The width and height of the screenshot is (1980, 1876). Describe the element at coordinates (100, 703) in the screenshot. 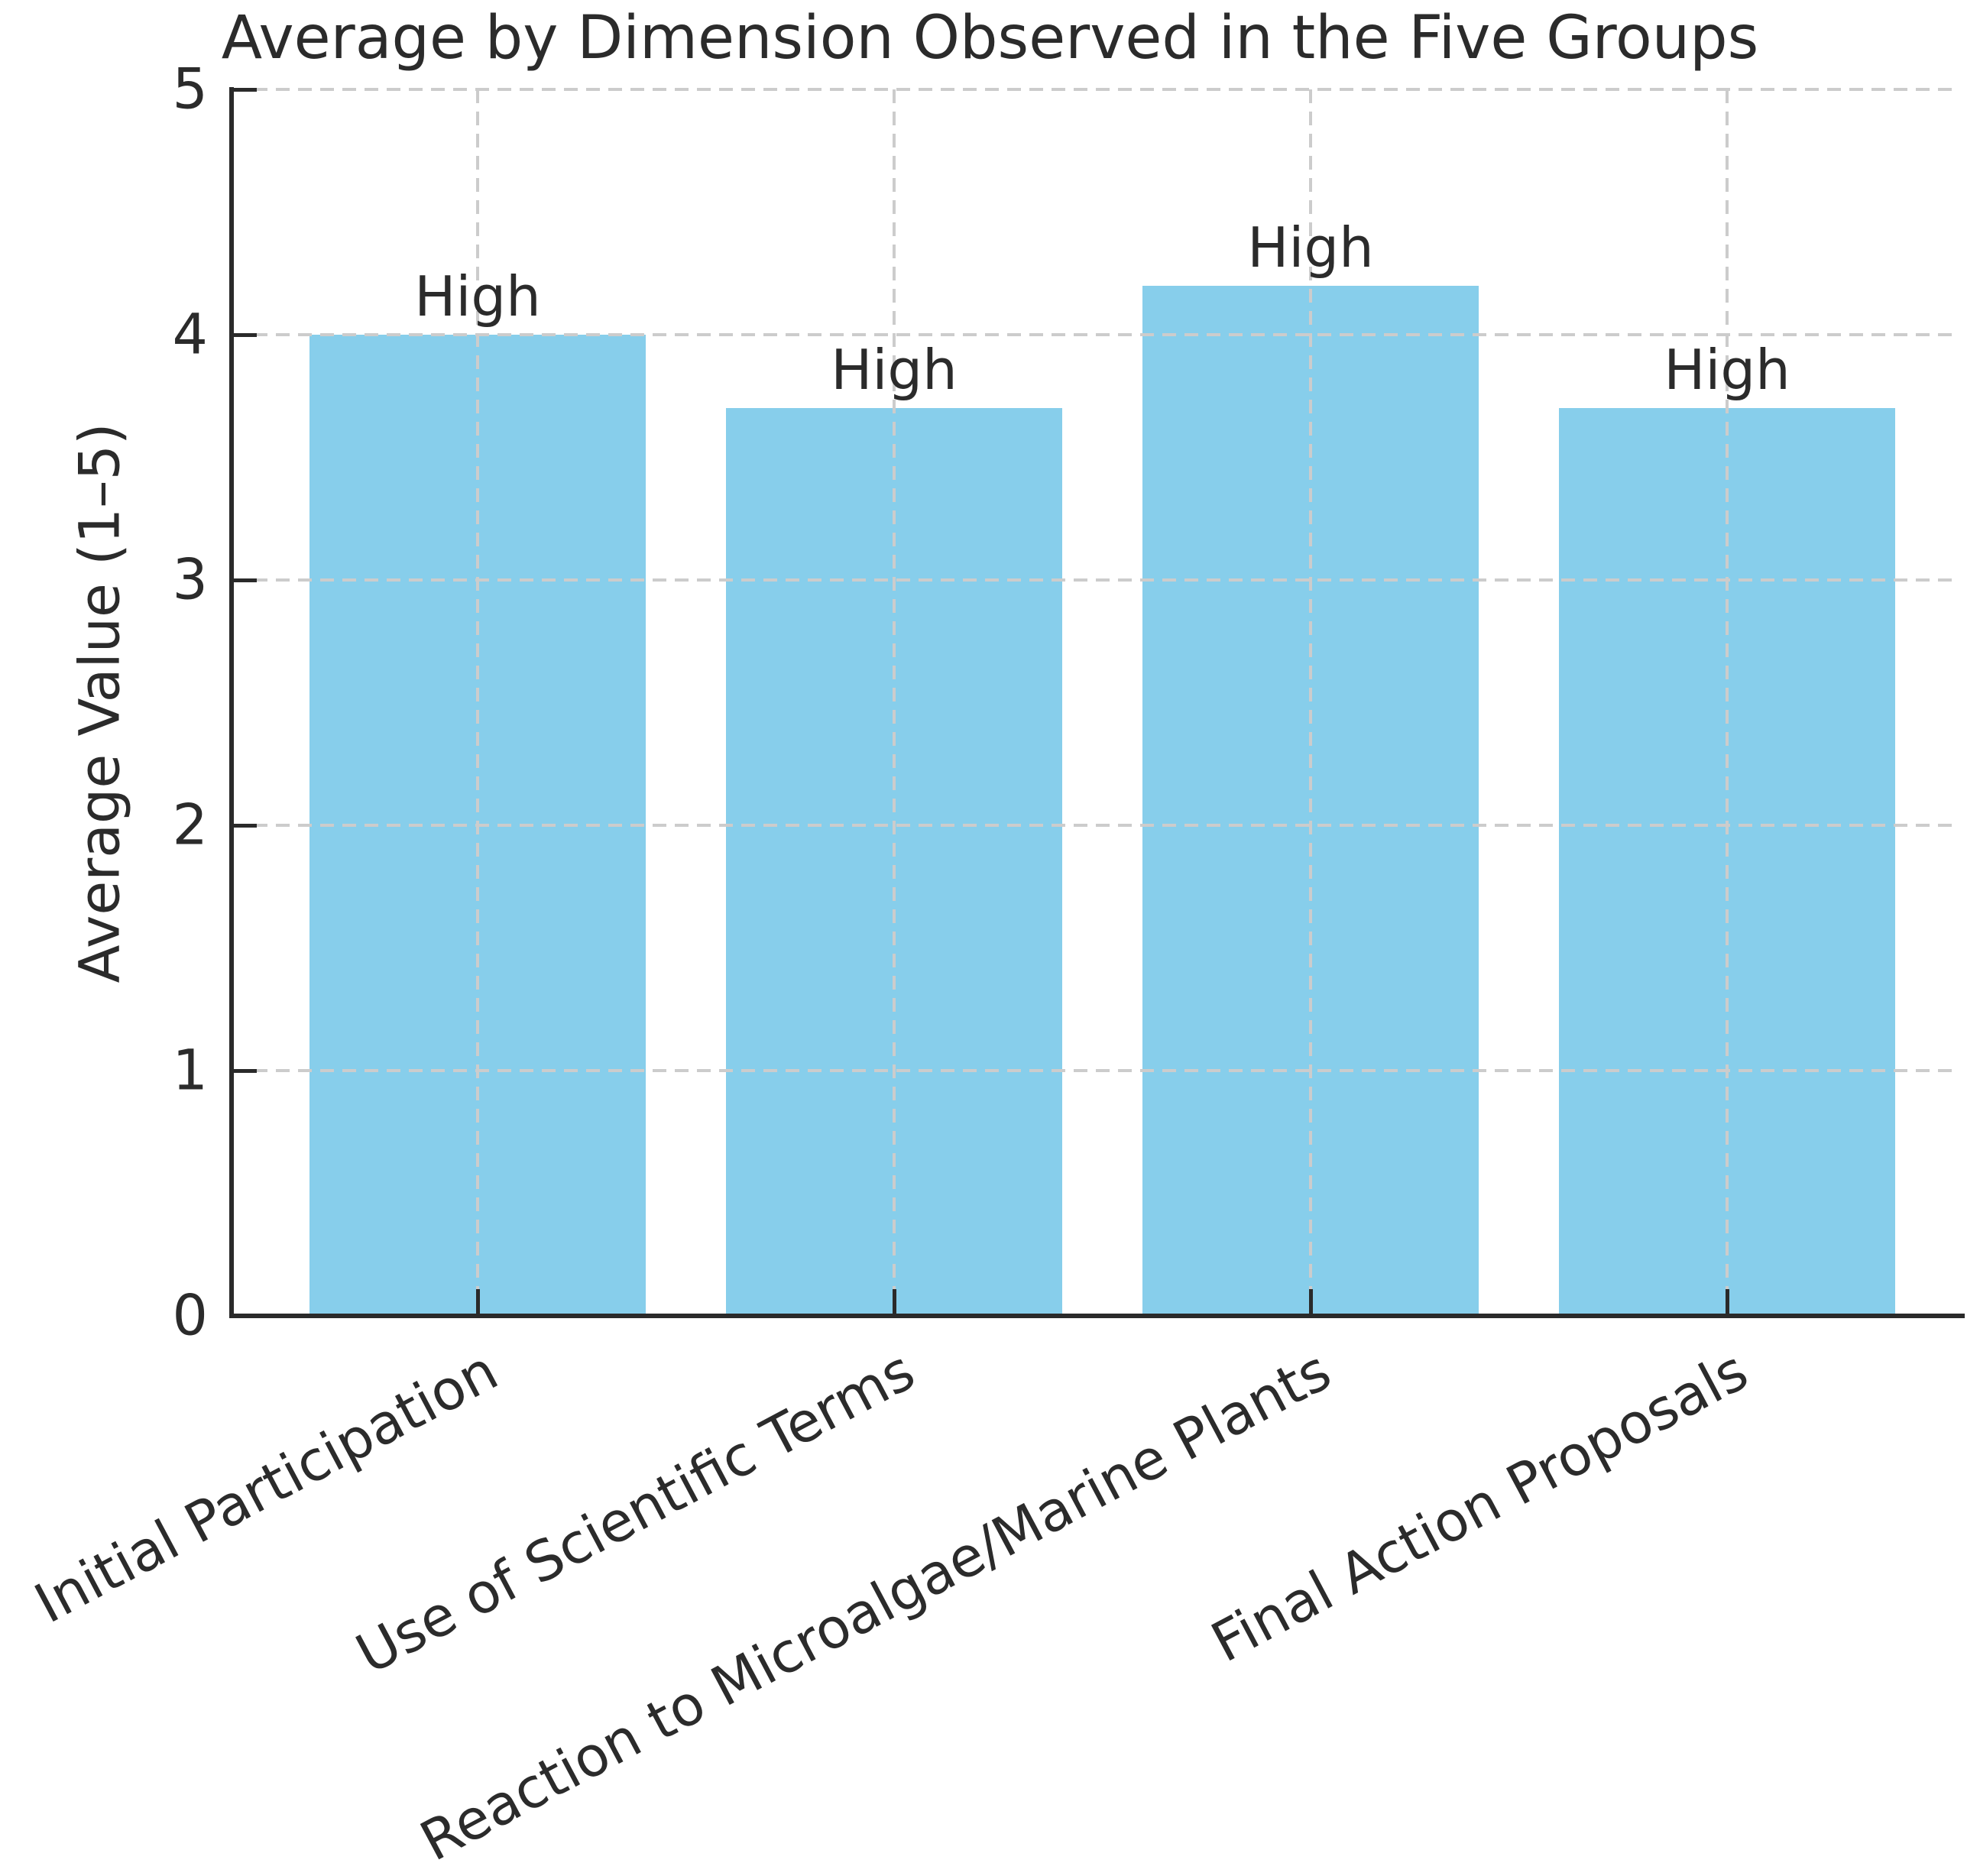

I see `y-axis-label: Average Value (1–5)` at that location.